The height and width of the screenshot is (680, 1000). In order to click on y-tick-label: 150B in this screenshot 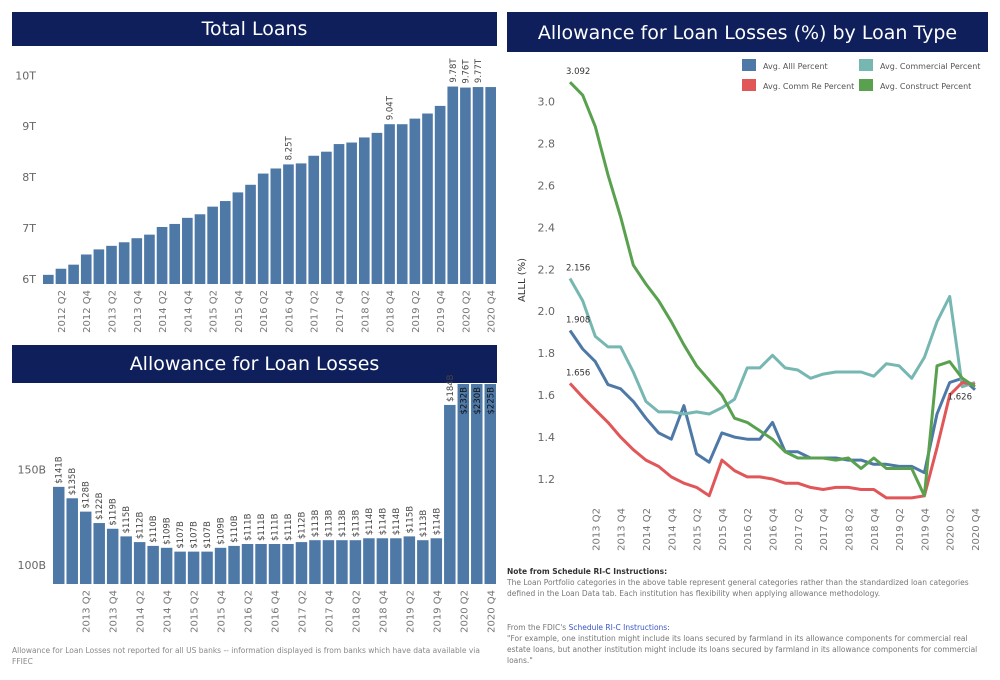, I will do `click(31, 470)`.